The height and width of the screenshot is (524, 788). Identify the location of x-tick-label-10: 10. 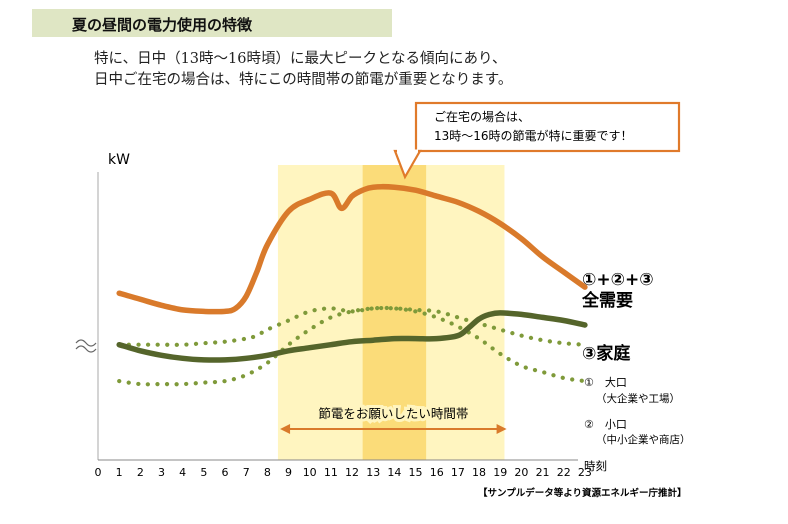
(310, 472).